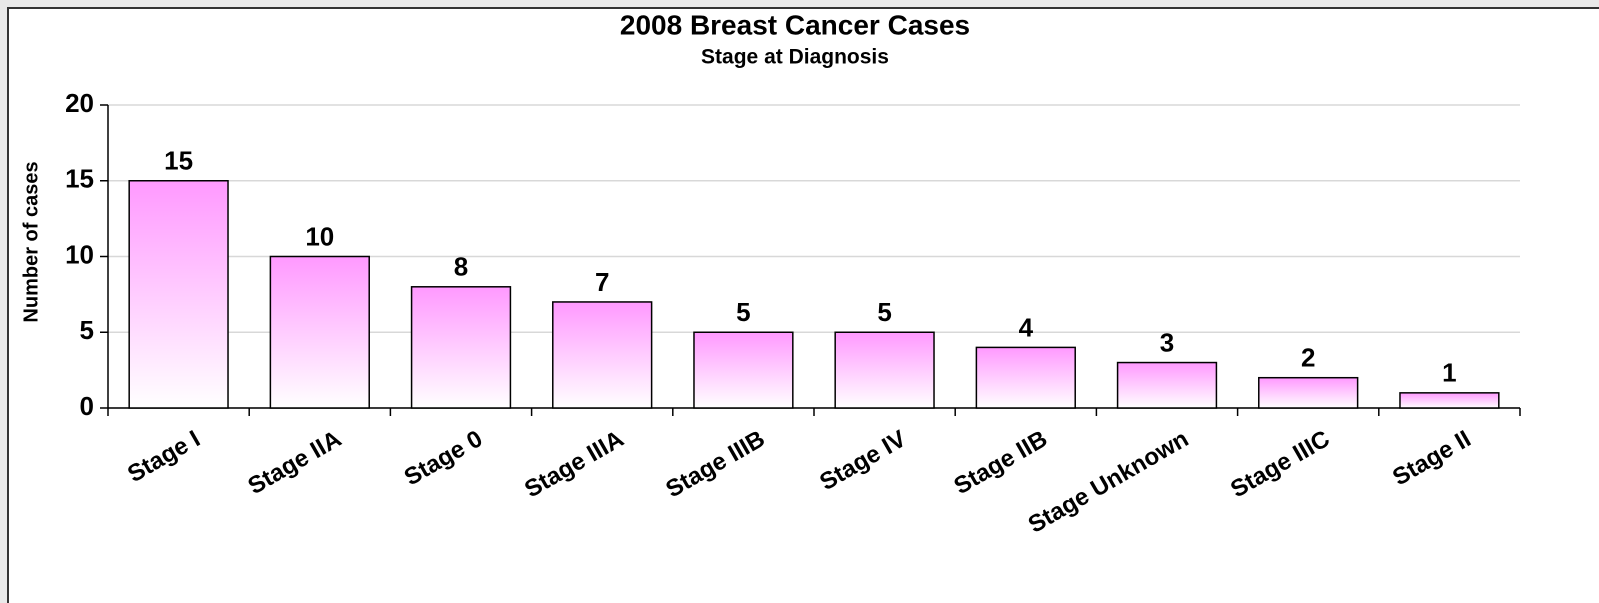 The height and width of the screenshot is (603, 1599). I want to click on chart-title: 2008 Breast Cancer Cases, so click(795, 24).